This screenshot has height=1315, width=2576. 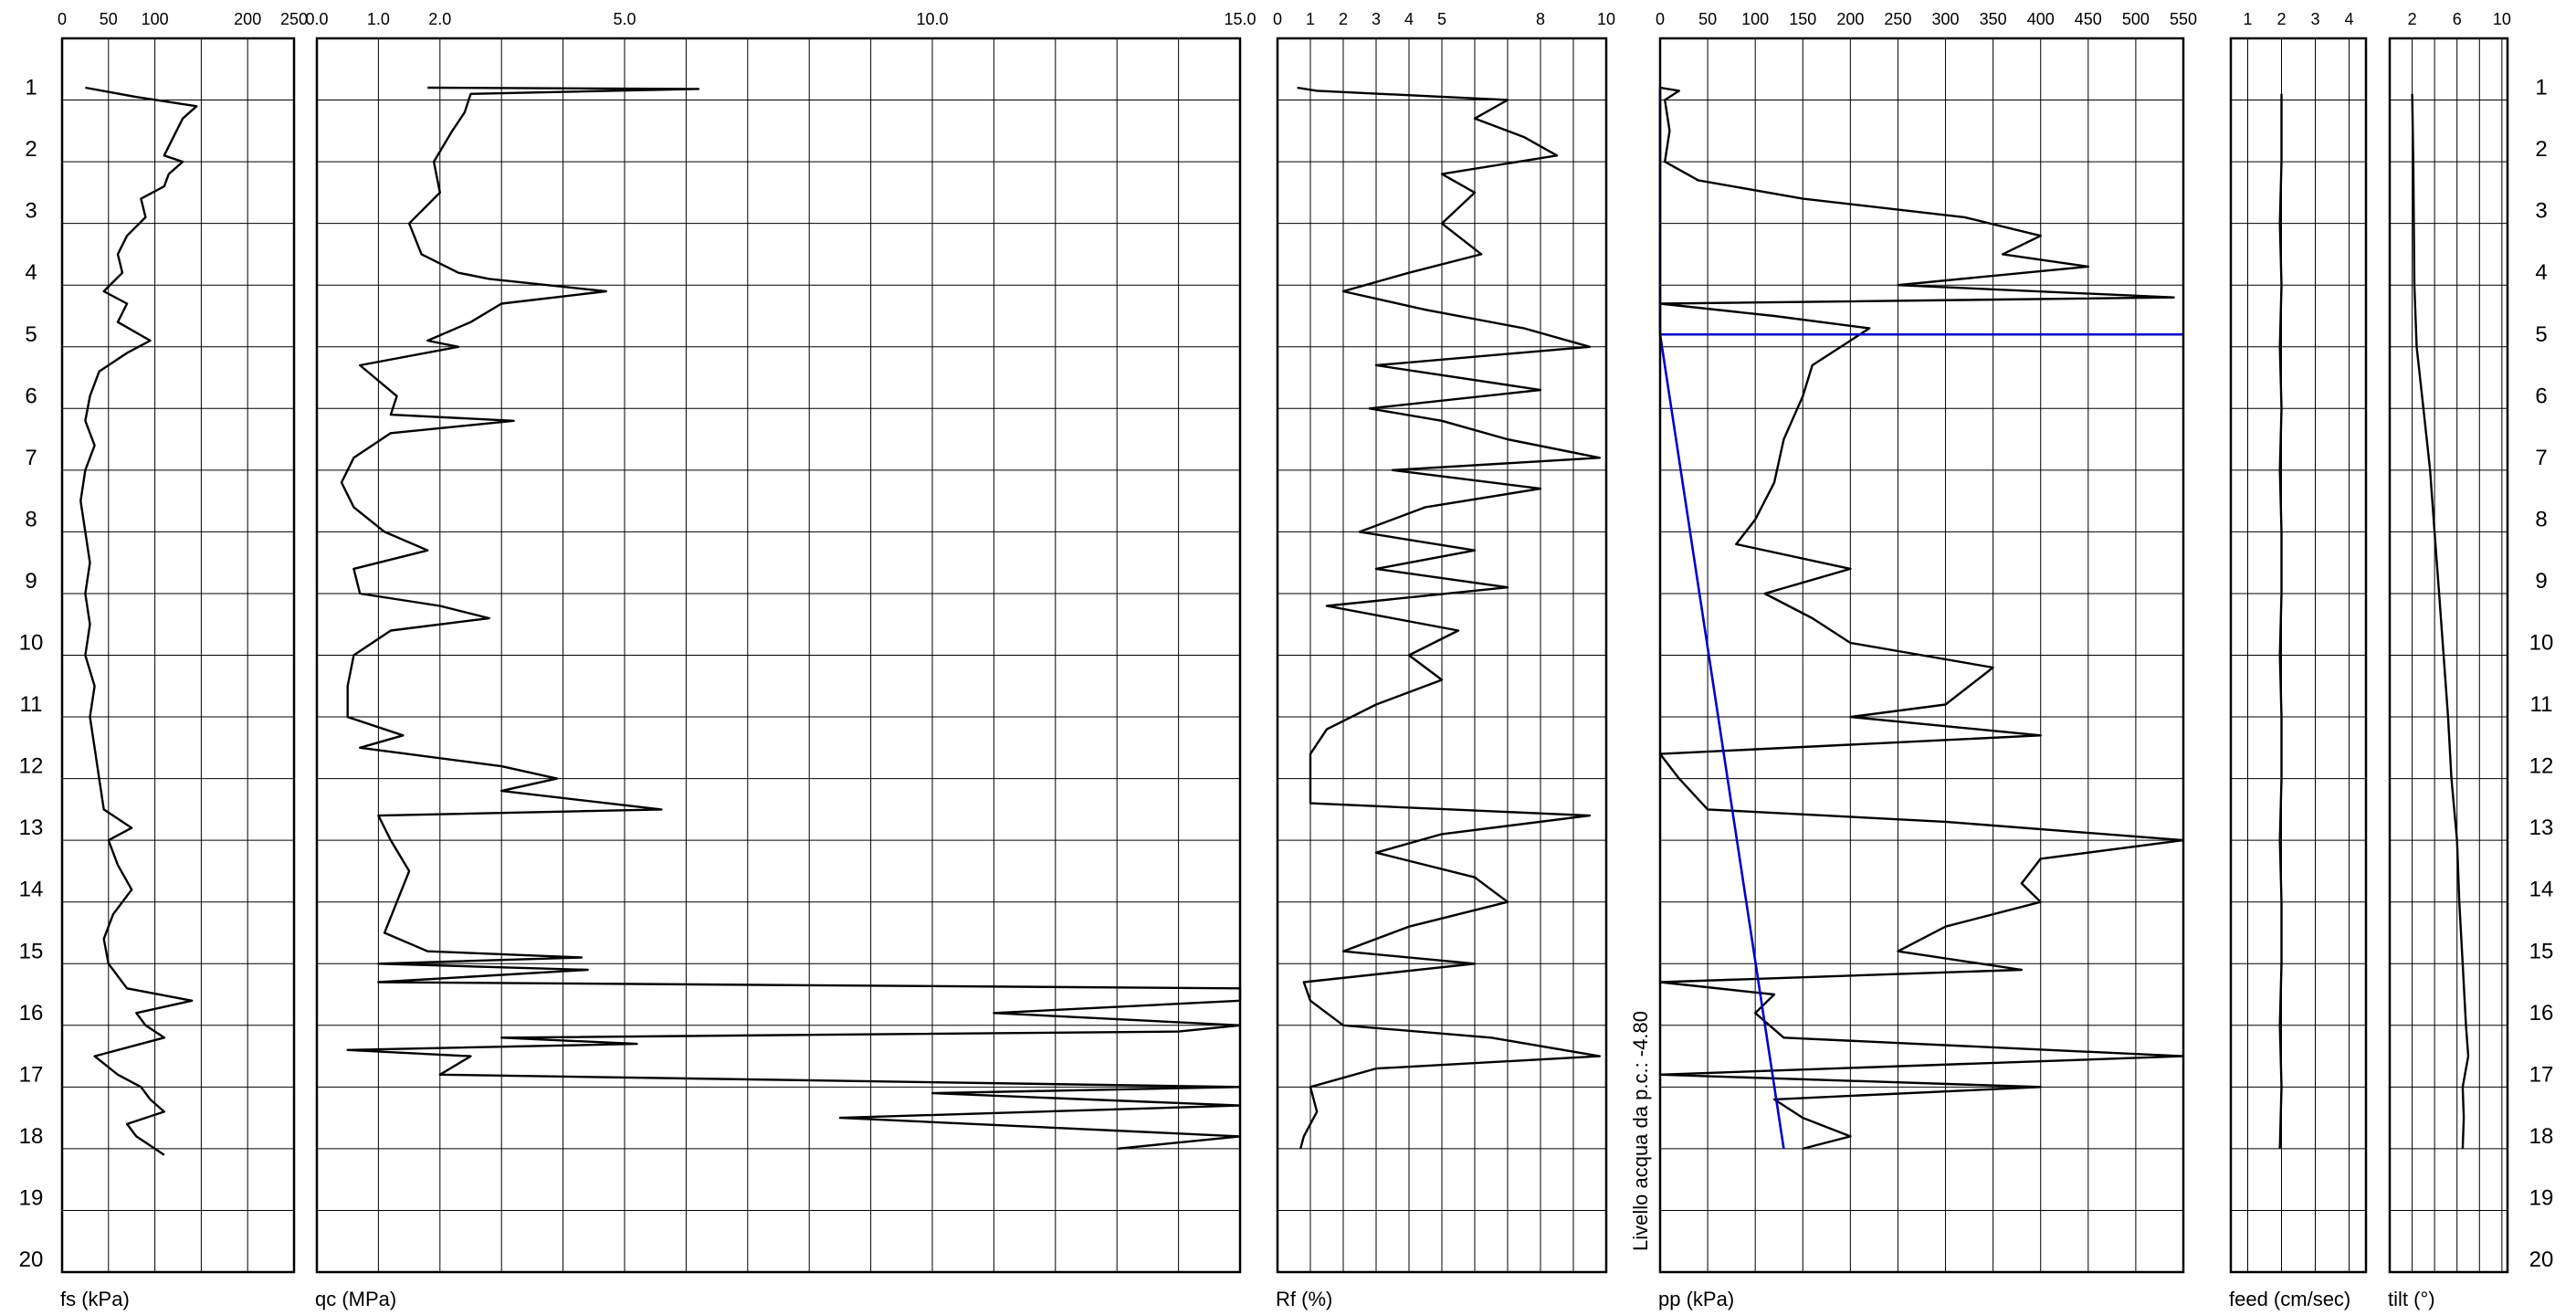 What do you see at coordinates (2281, 19) in the screenshot?
I see `tick-label-feed: 2` at bounding box center [2281, 19].